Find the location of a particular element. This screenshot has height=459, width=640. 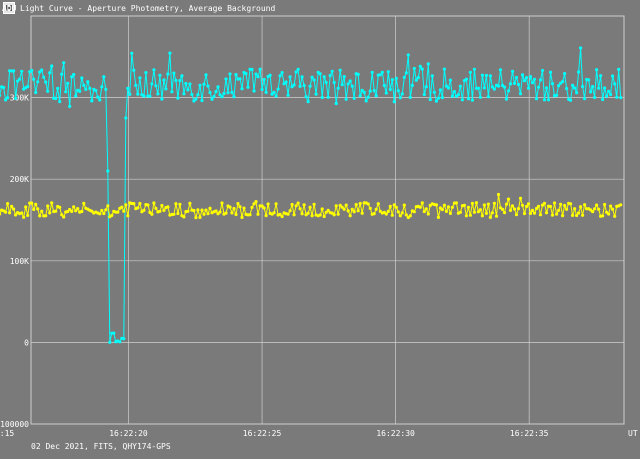

app-icon is located at coordinates (9, 8).